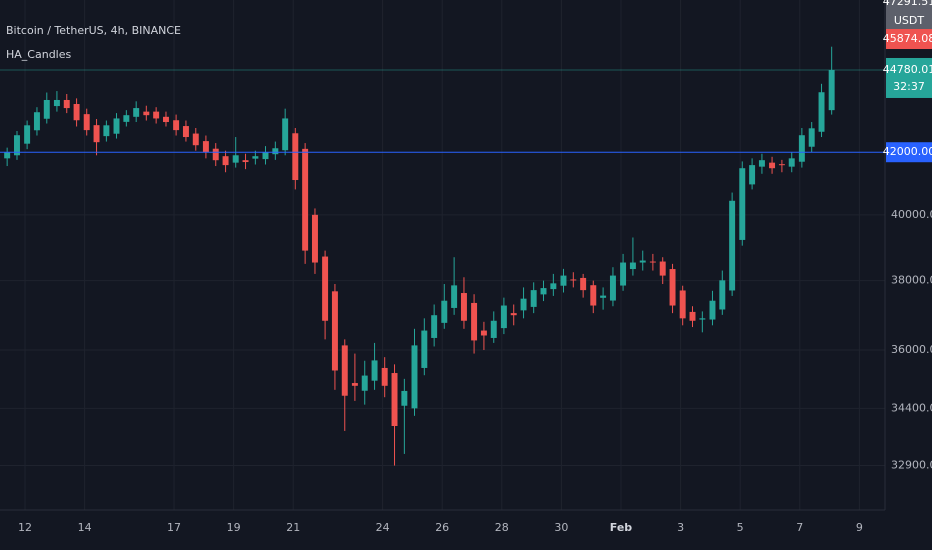 Image resolution: width=932 pixels, height=550 pixels. I want to click on indicator-name: HA_Candles, so click(38, 54).